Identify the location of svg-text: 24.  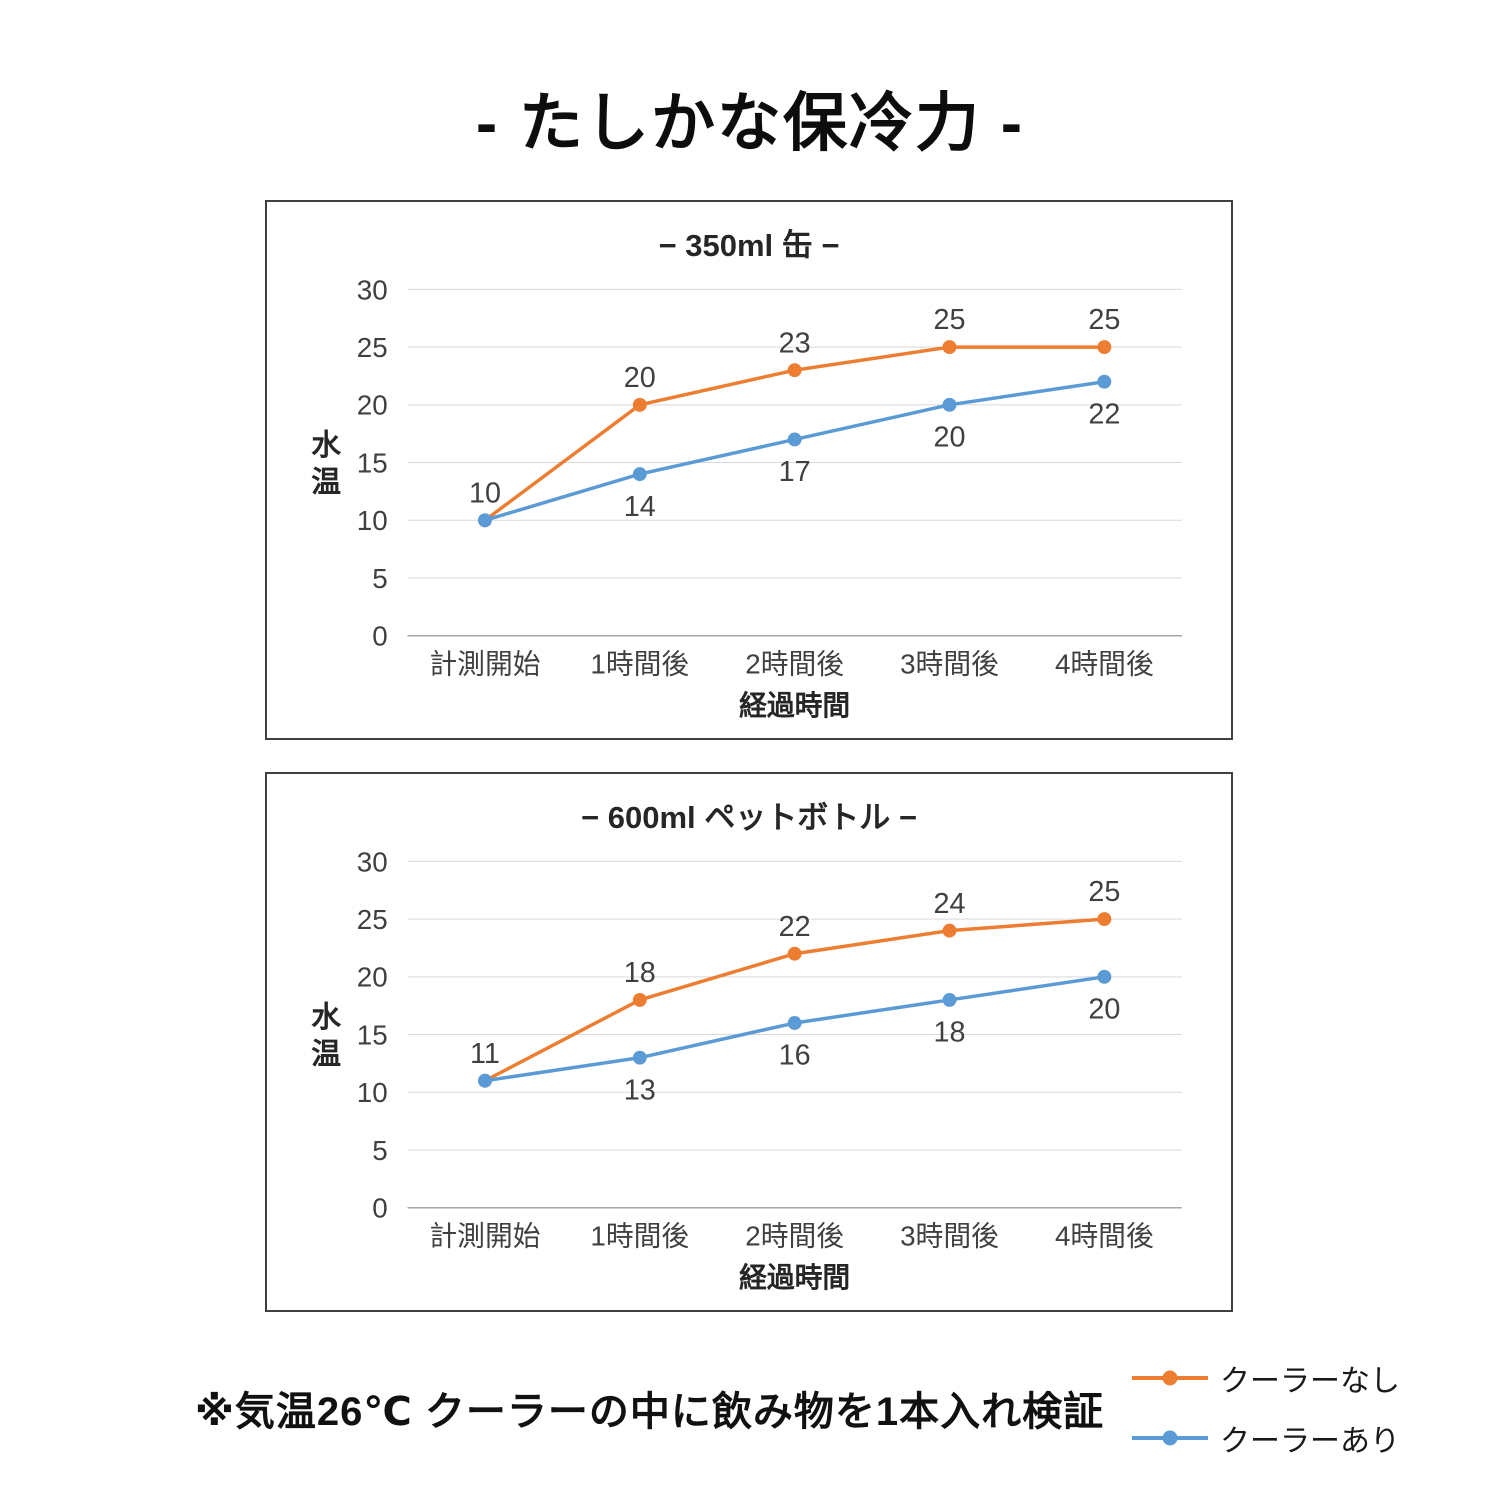
(950, 904).